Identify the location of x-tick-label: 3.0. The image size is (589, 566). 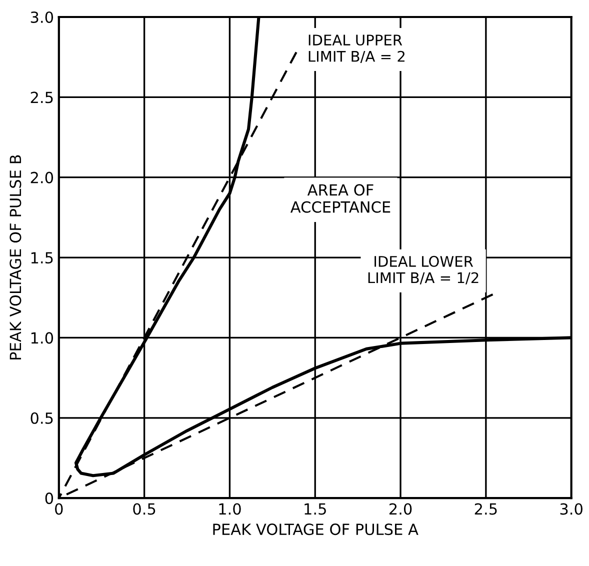
(571, 509).